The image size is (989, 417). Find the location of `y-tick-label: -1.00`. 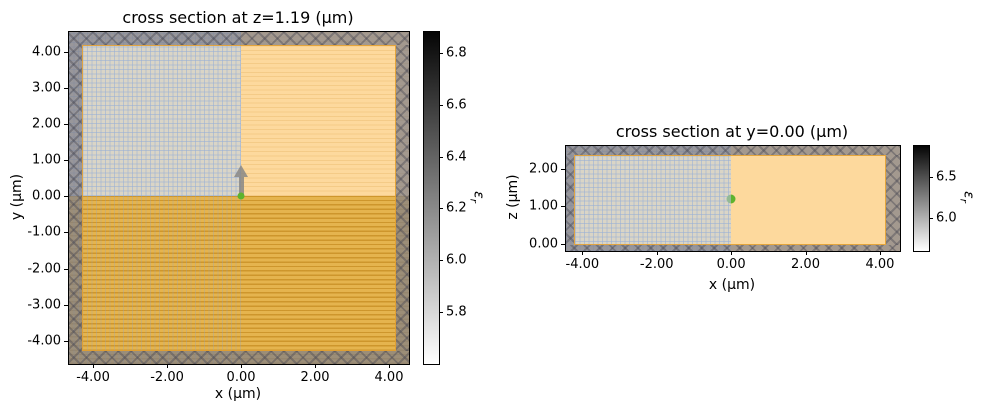

y-tick-label: -1.00 is located at coordinates (44, 232).